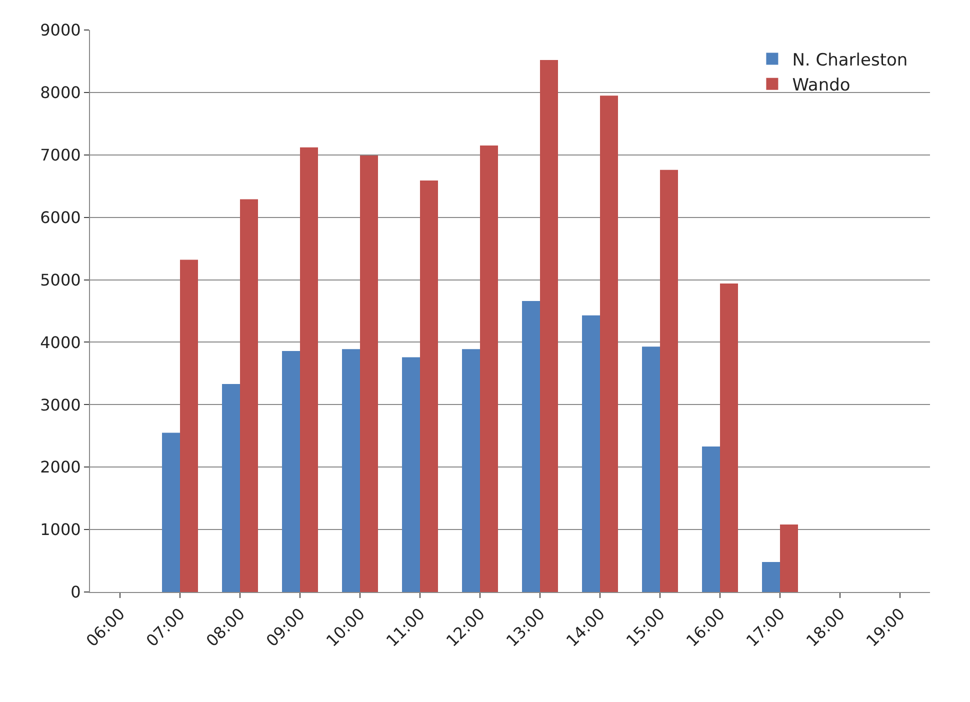 This screenshot has width=970, height=702. Describe the element at coordinates (60, 30) in the screenshot. I see `y-tick-label: 9000` at that location.